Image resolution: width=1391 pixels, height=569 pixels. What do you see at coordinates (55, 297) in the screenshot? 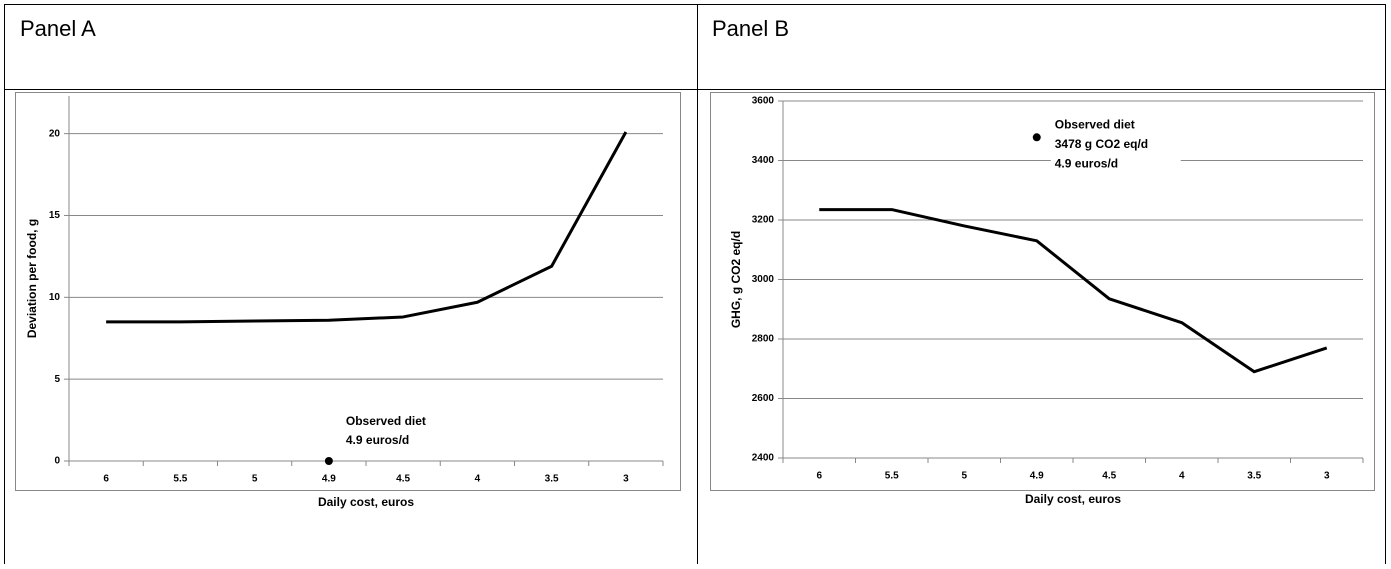
I see `y-tick-label: 10` at bounding box center [55, 297].